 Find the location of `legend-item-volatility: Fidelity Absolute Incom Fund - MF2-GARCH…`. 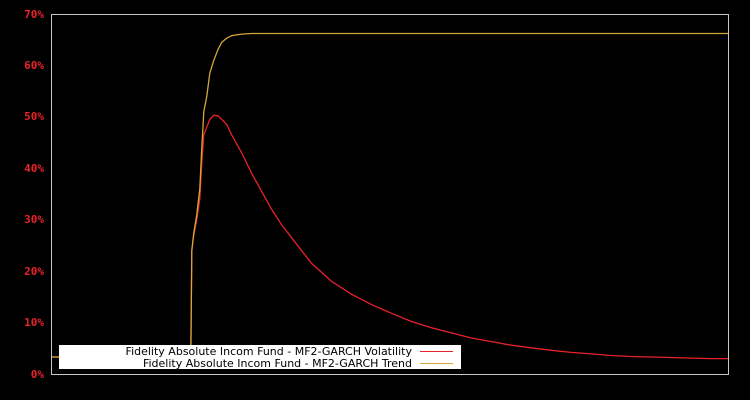

legend-item-volatility: Fidelity Absolute Incom Fund - MF2-GARCH… is located at coordinates (289, 351).